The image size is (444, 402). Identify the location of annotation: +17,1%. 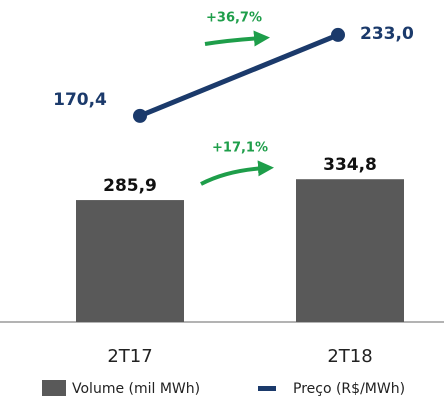
(240, 148).